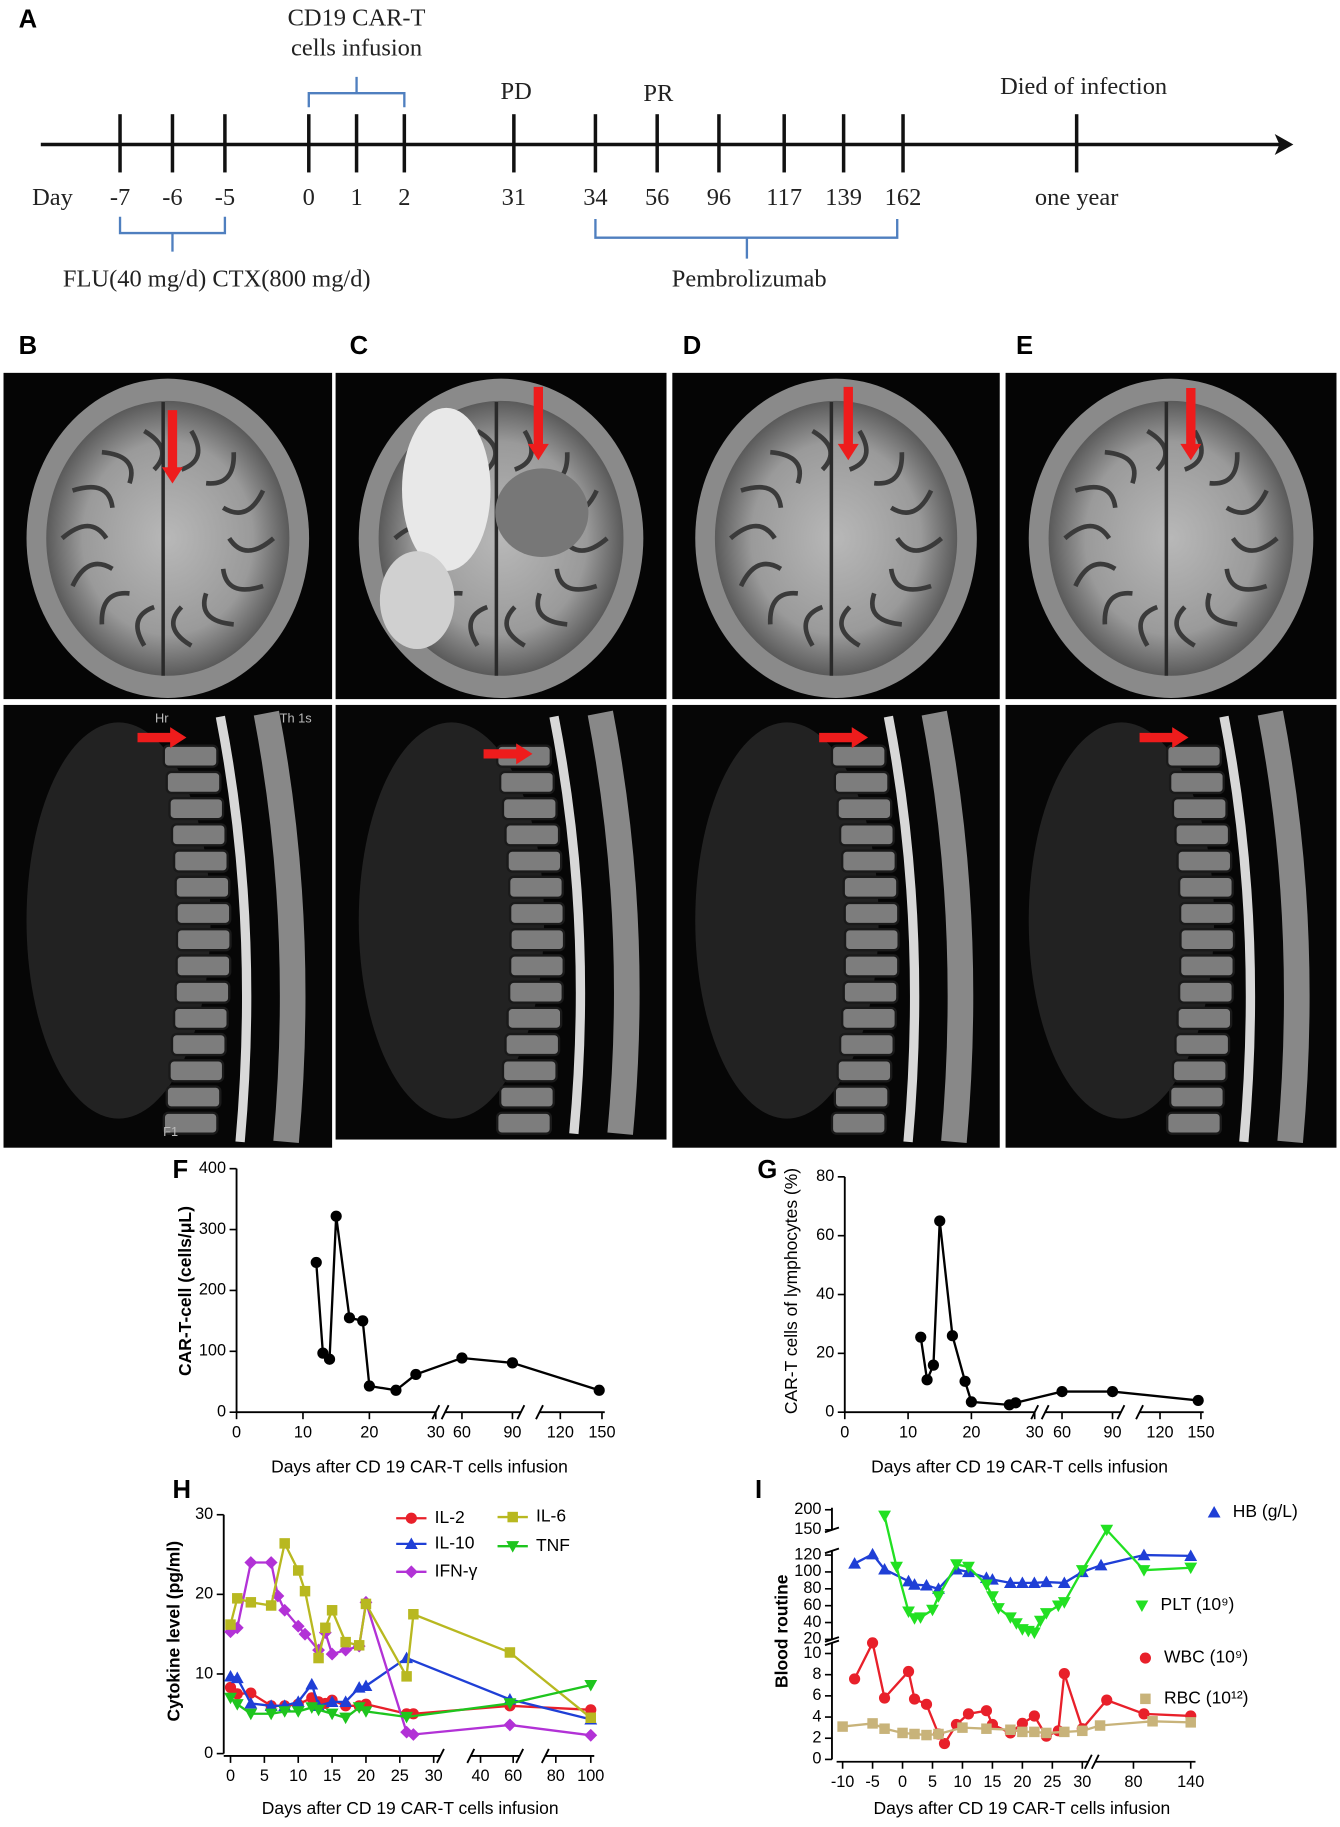 This screenshot has height=1827, width=1340. What do you see at coordinates (825, 1353) in the screenshot?
I see `y-tick-label: 20` at bounding box center [825, 1353].